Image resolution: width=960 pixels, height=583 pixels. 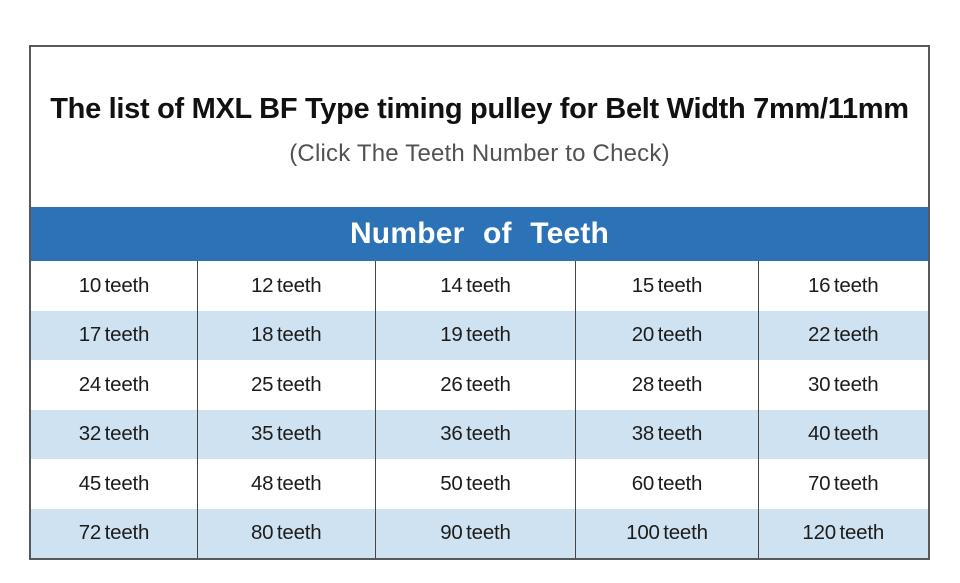 I want to click on teeth-cell: 45 teeth, so click(x=114, y=483).